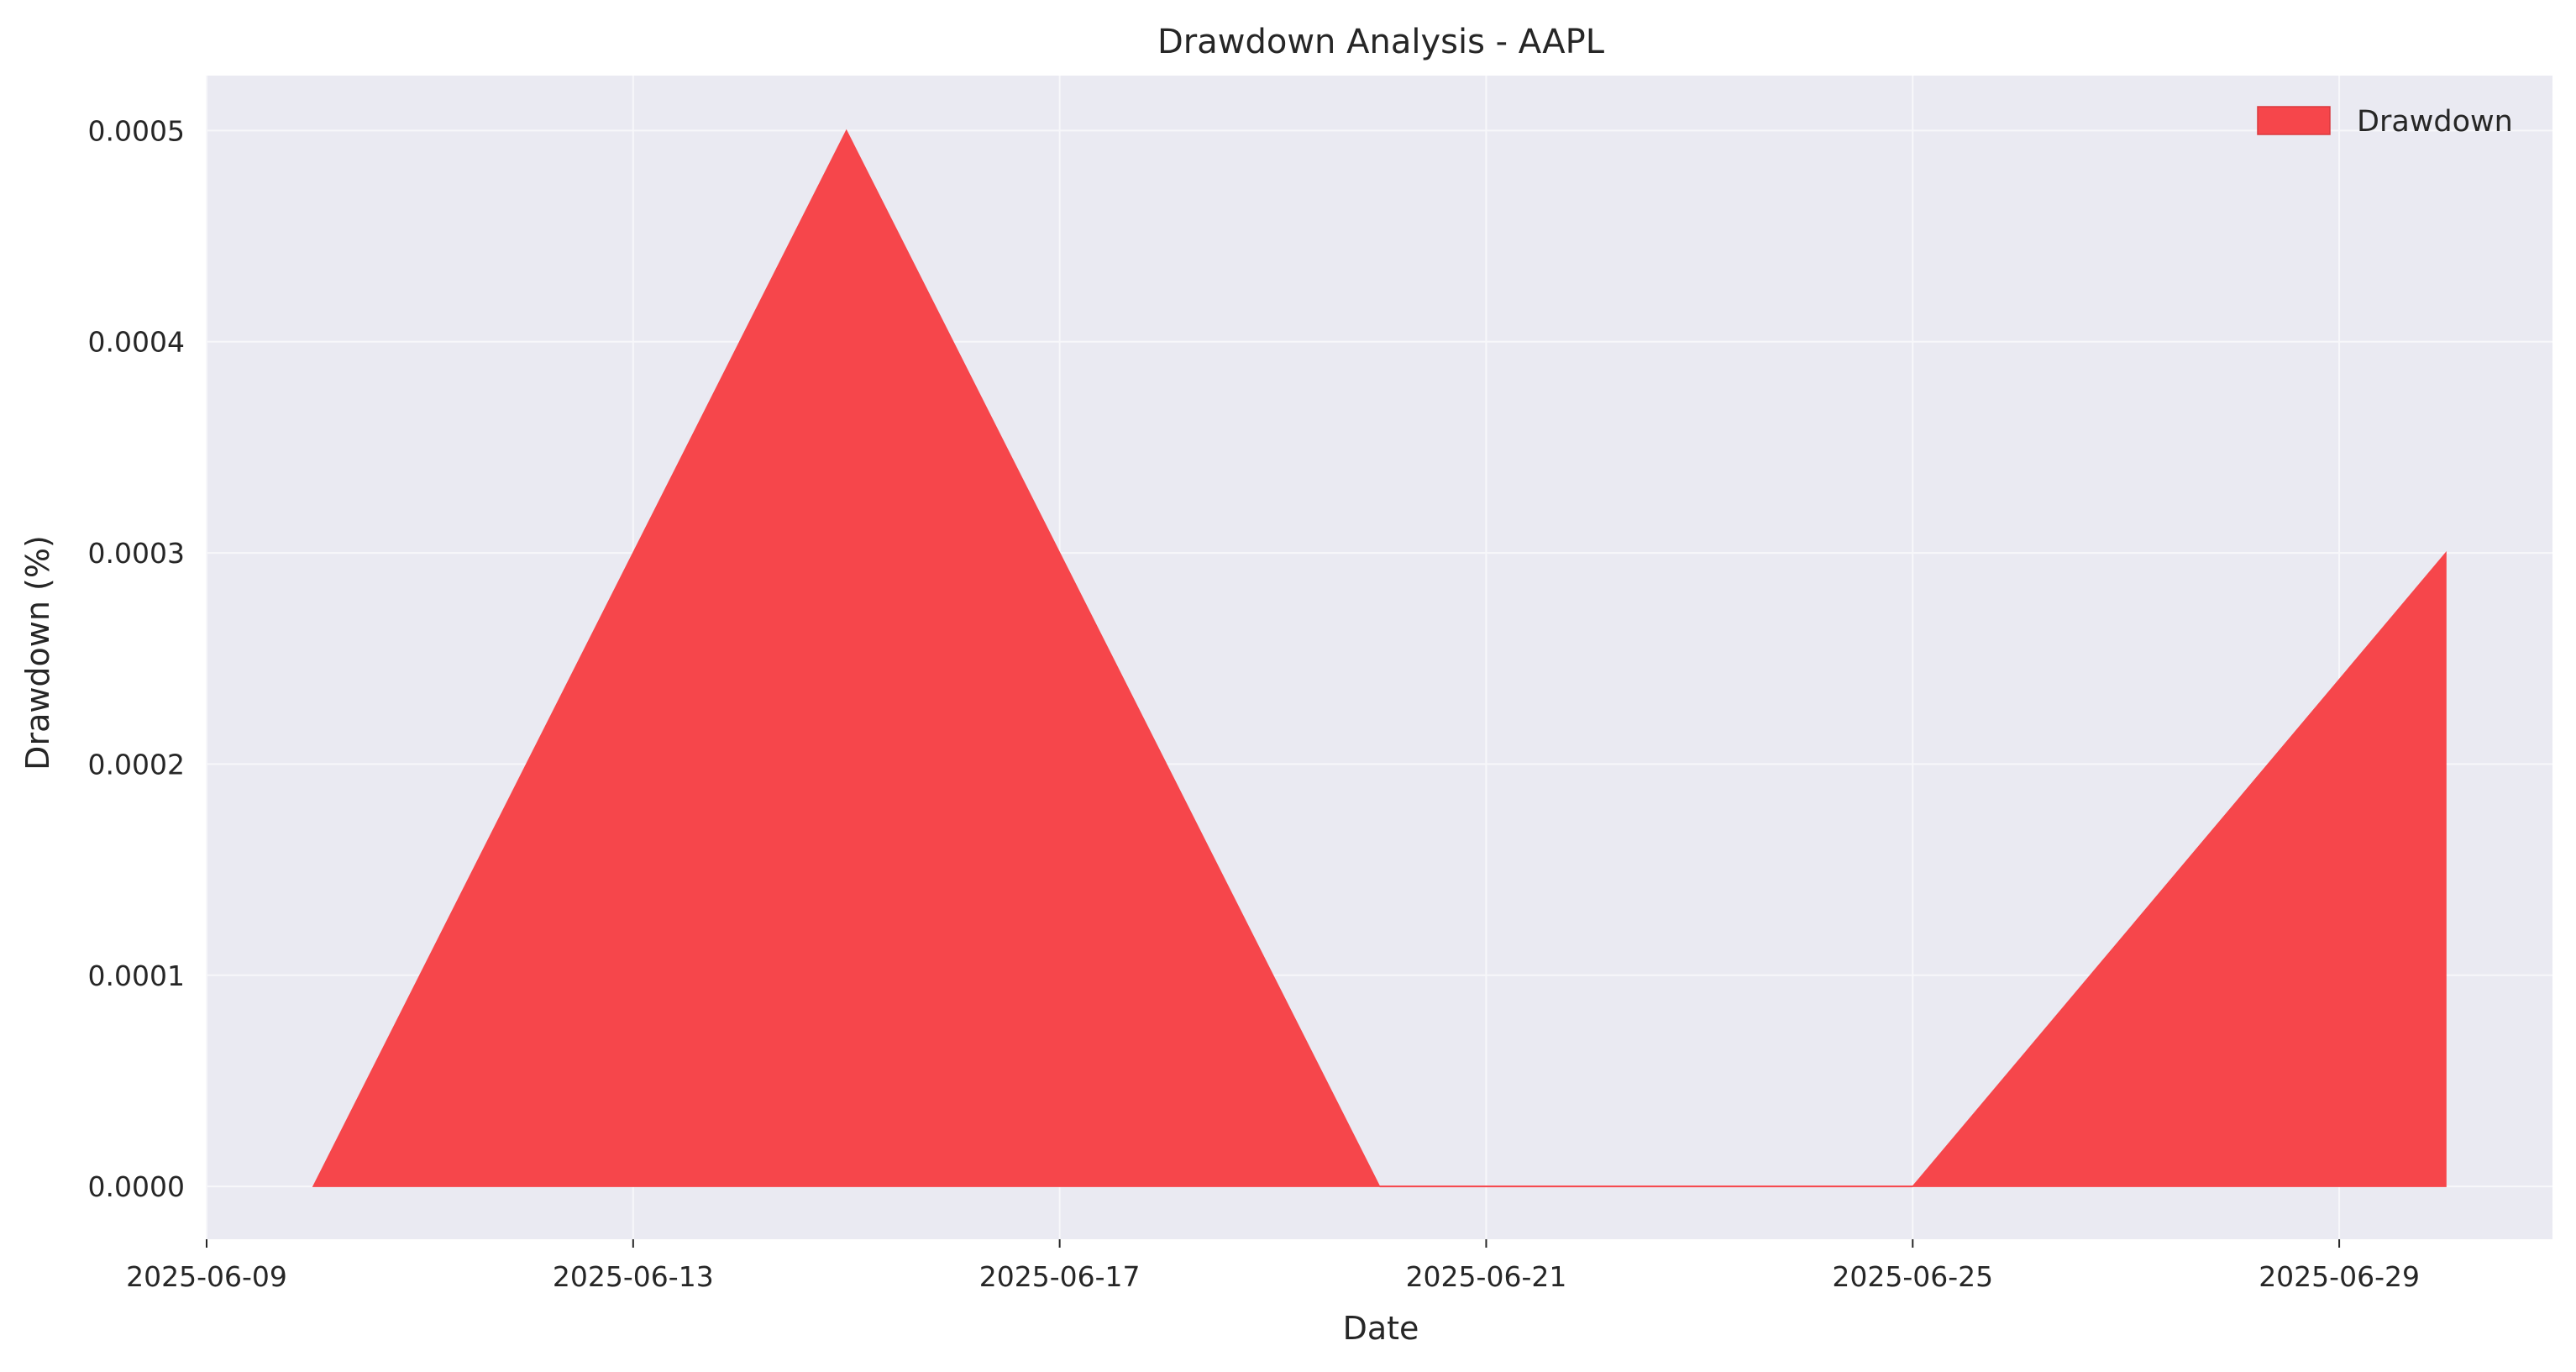 This screenshot has height=1372, width=2576. What do you see at coordinates (1381, 42) in the screenshot?
I see `chart-title: Drawdown Analysis - AAPL` at bounding box center [1381, 42].